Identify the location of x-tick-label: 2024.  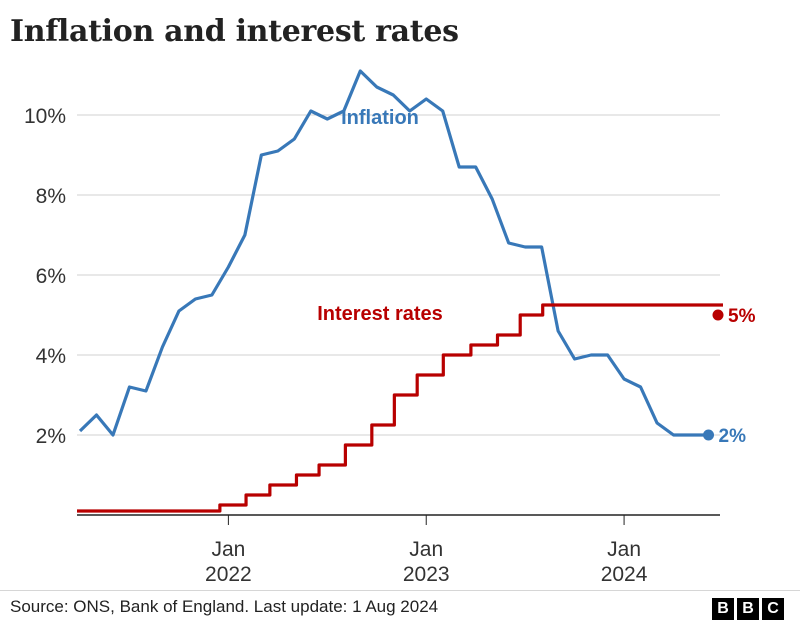
(624, 574).